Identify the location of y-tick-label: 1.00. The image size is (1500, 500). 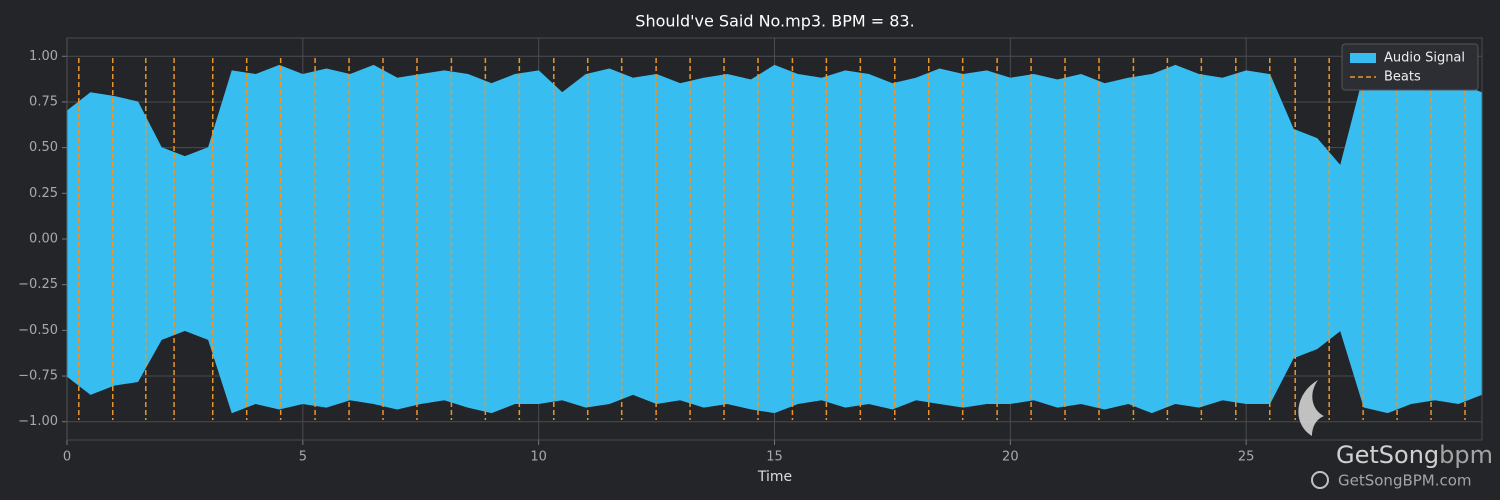
(43, 56).